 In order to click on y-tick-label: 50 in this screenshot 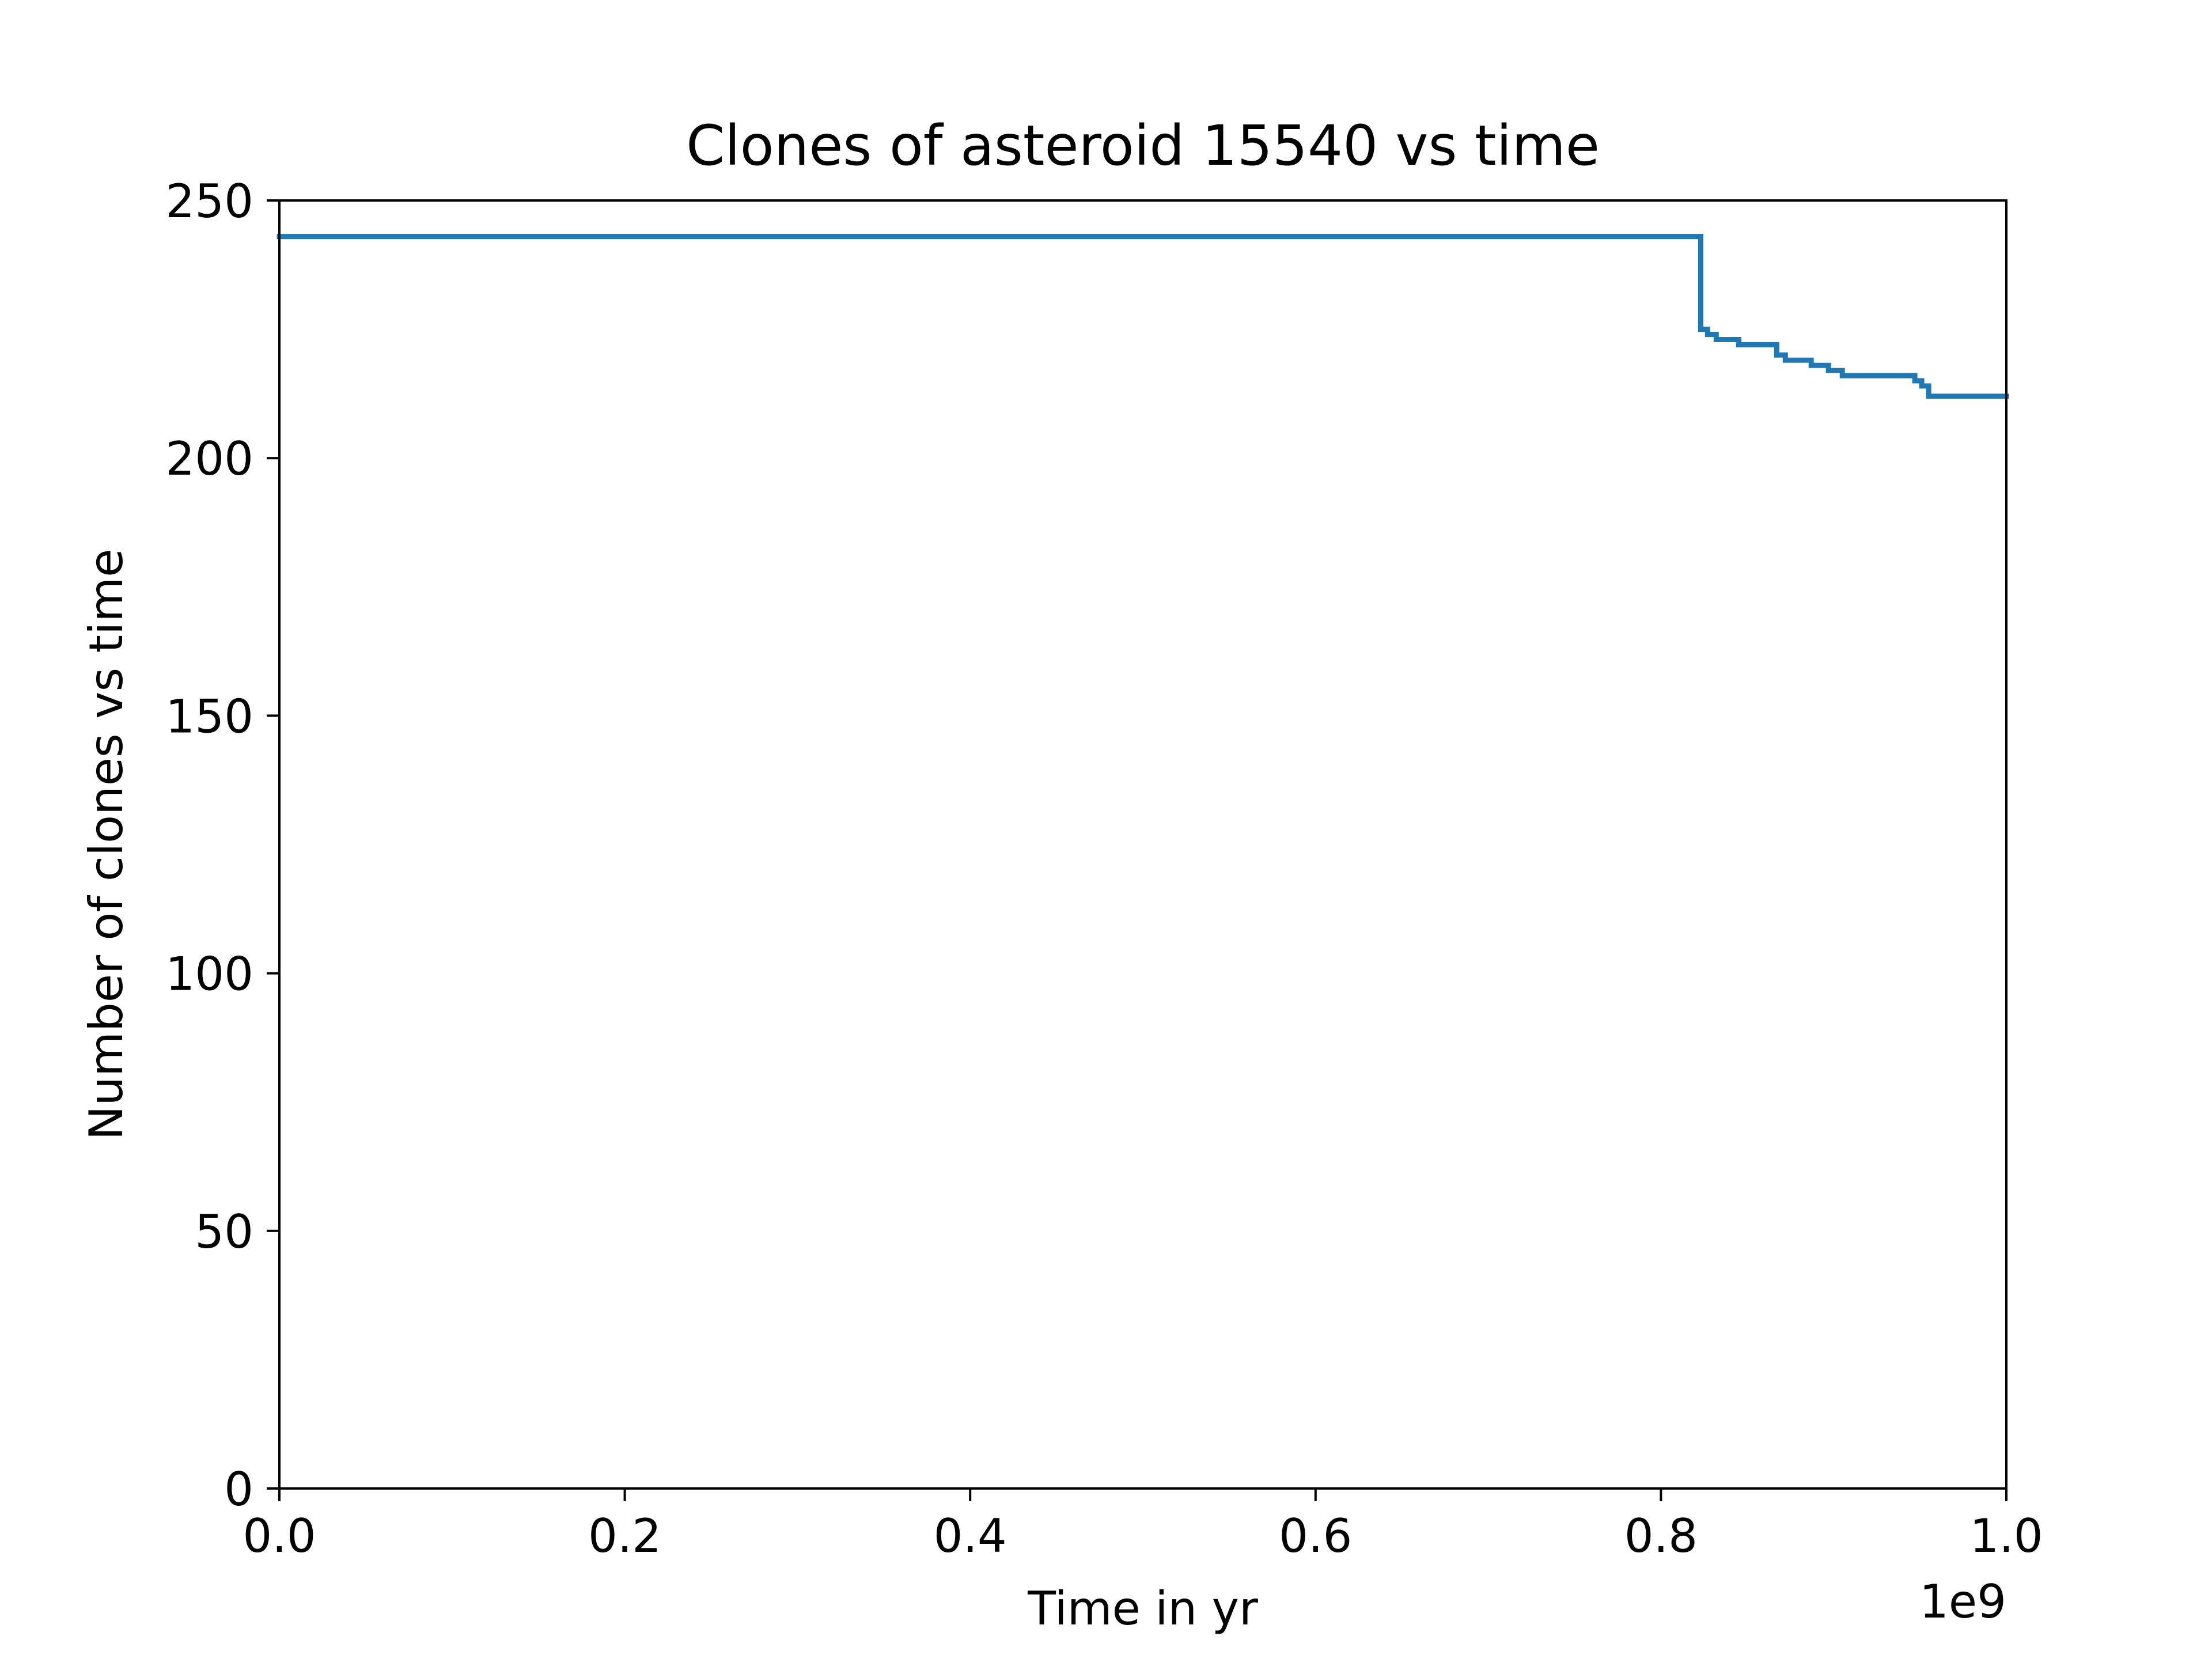, I will do `click(224, 1232)`.